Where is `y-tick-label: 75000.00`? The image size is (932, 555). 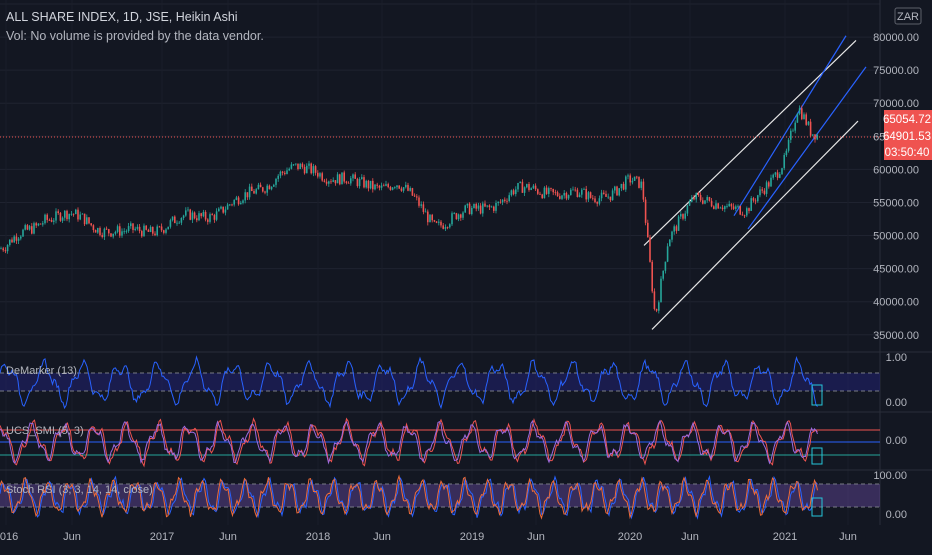
y-tick-label: 75000.00 is located at coordinates (896, 71).